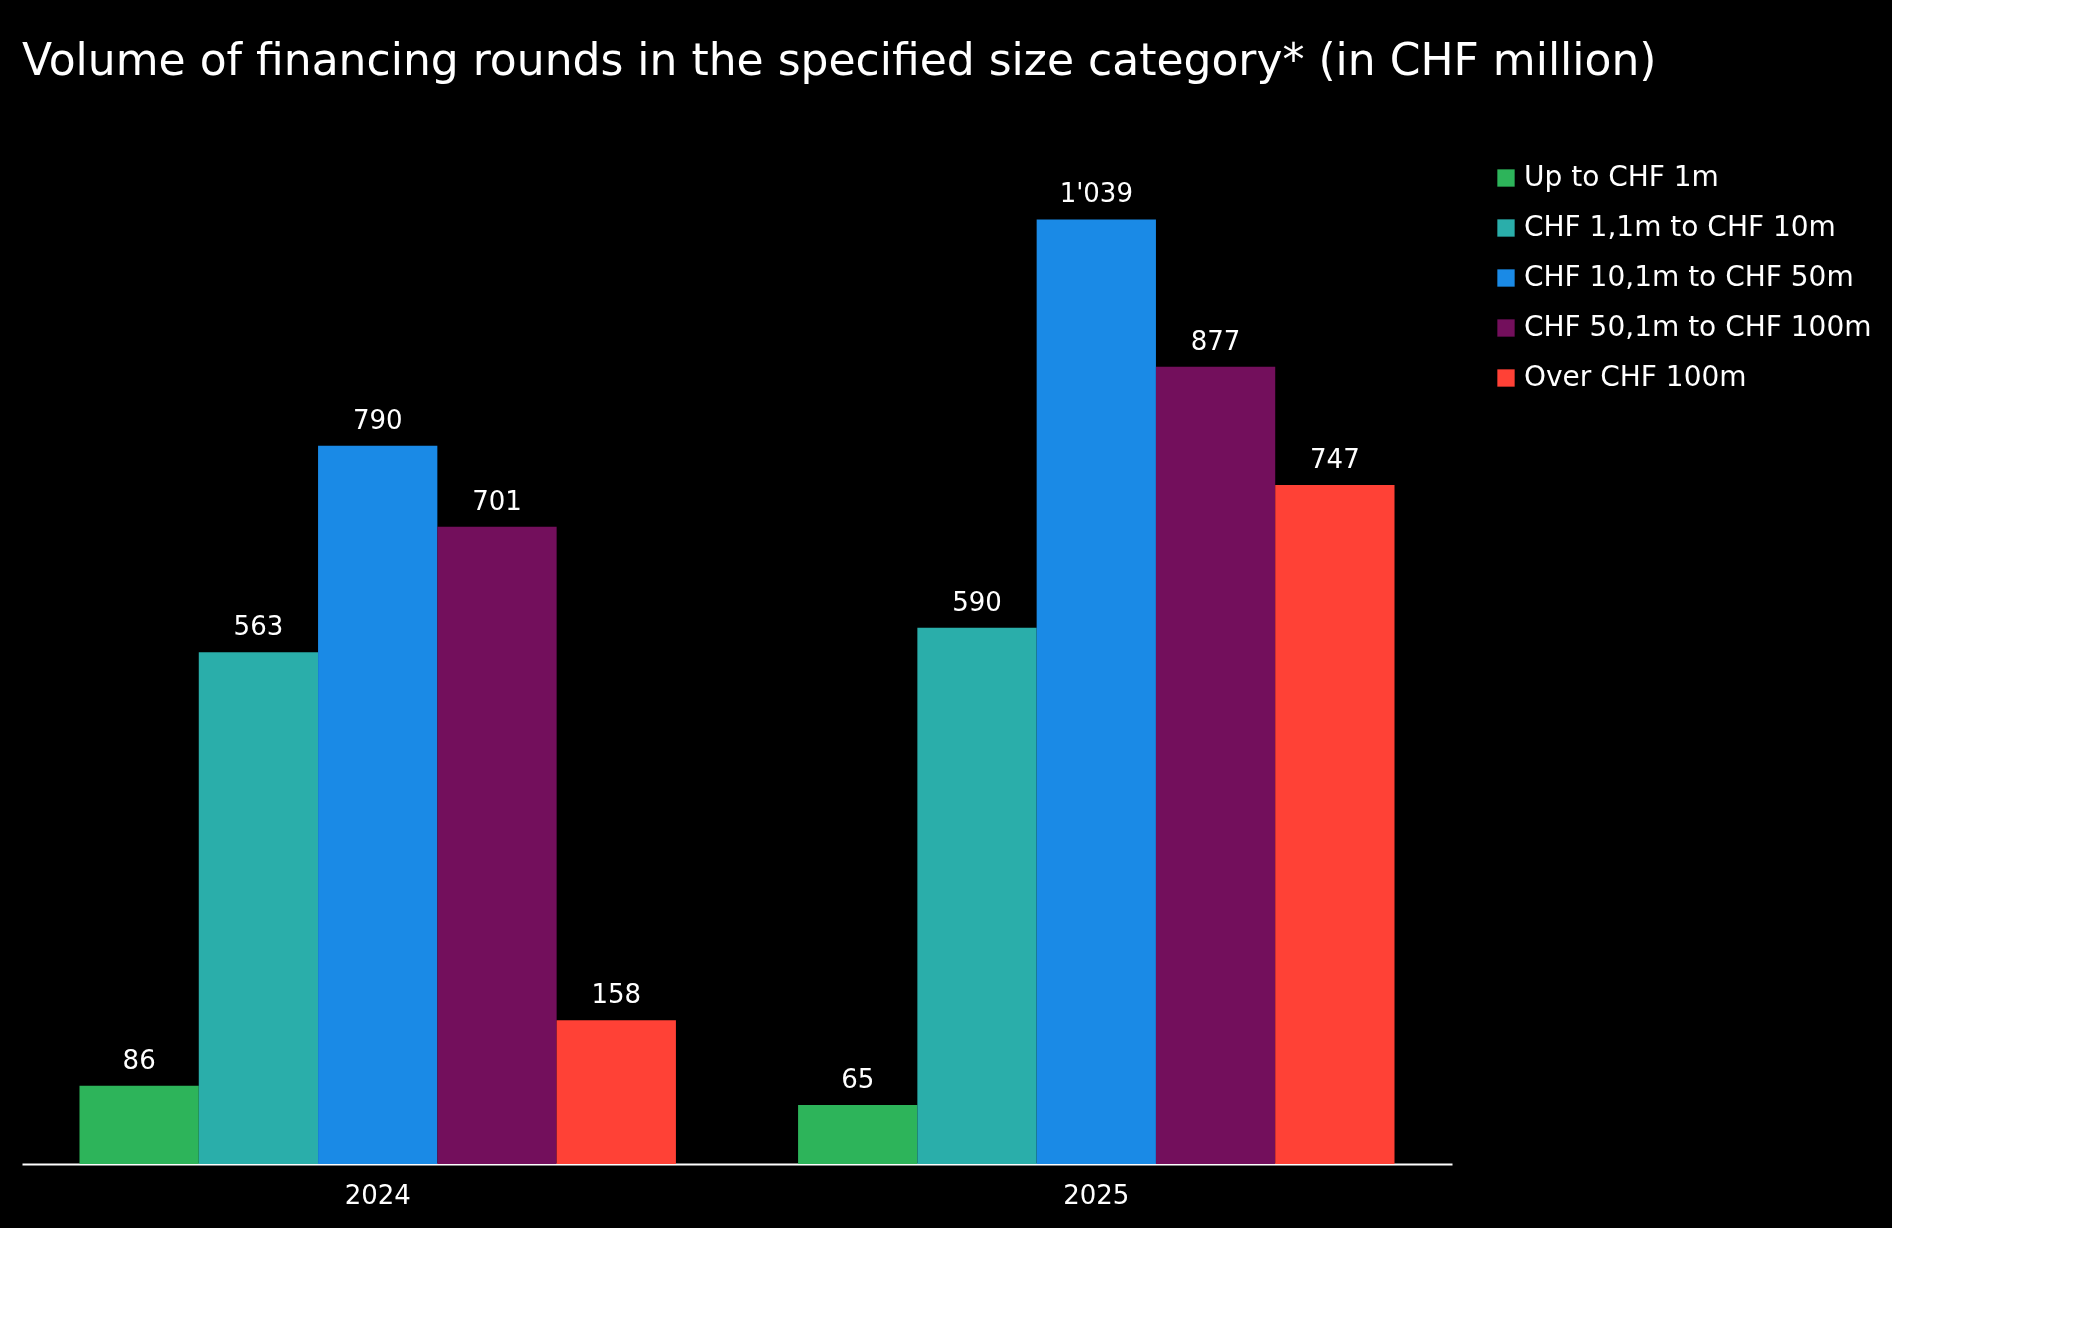 The image size is (2098, 1327). Describe the element at coordinates (1096, 1194) in the screenshot. I see `x-tick-label: 2025` at that location.